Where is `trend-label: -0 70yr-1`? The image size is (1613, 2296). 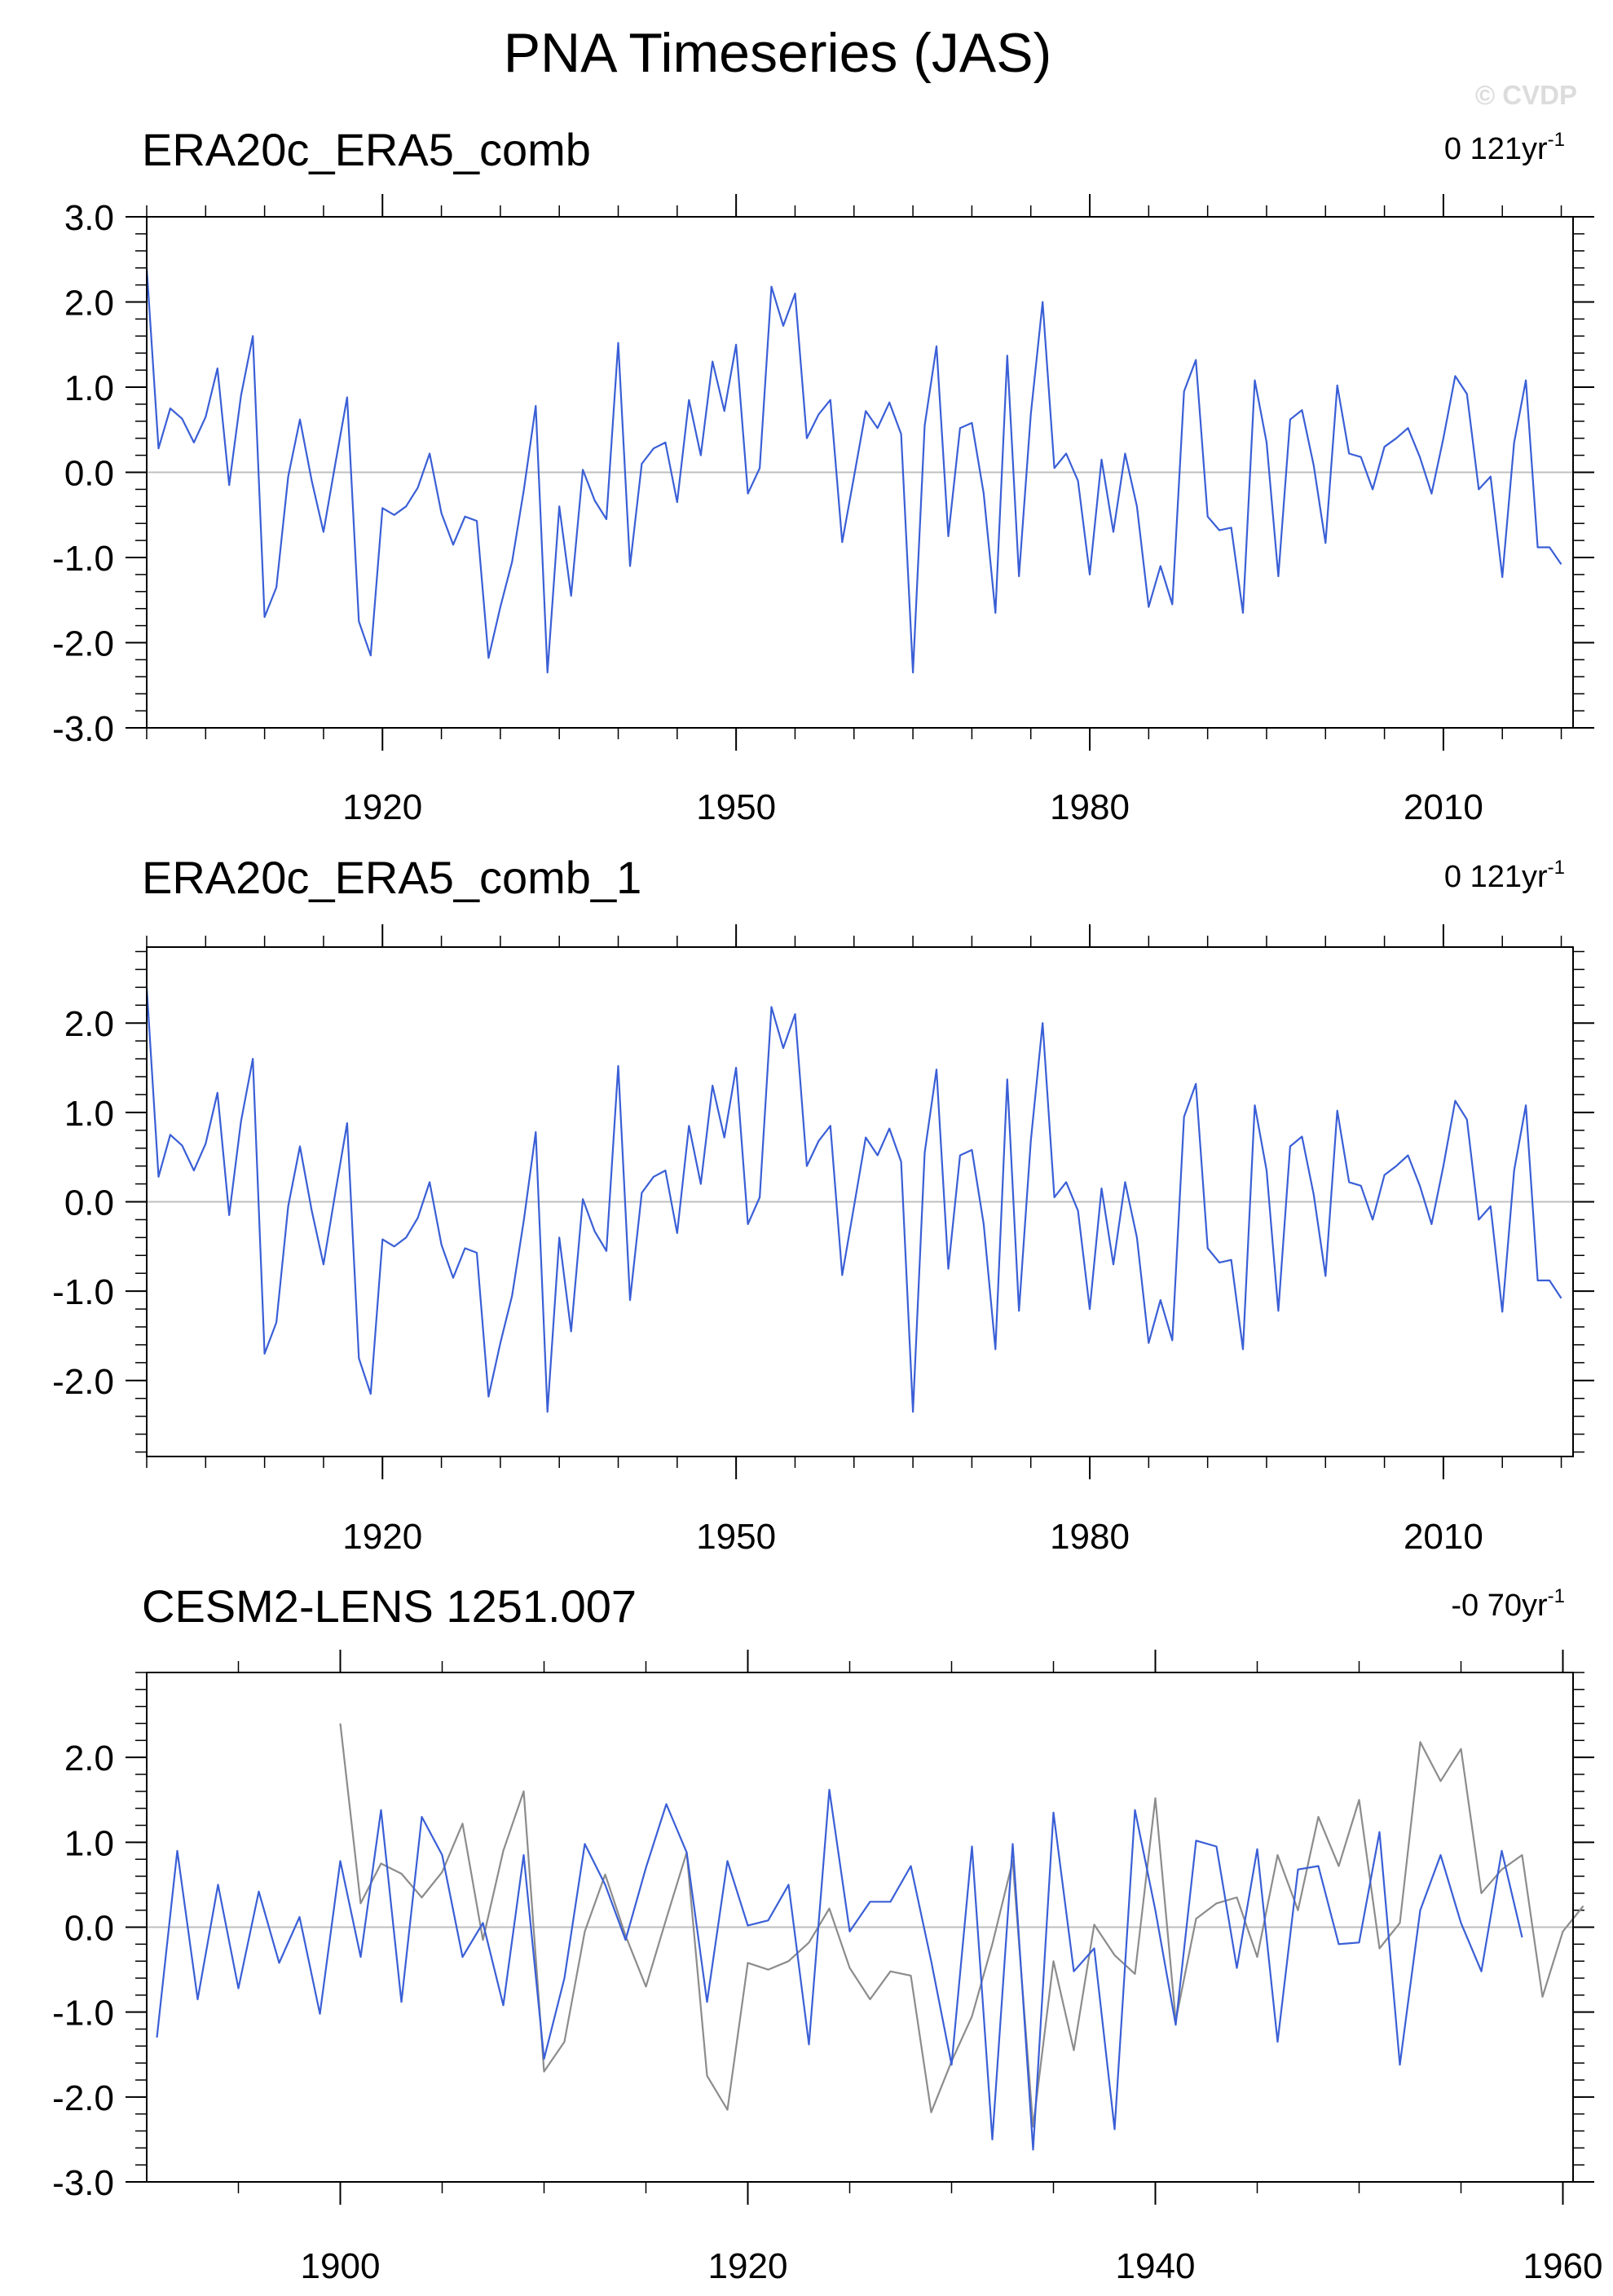 trend-label: -0 70yr-1 is located at coordinates (1508, 1604).